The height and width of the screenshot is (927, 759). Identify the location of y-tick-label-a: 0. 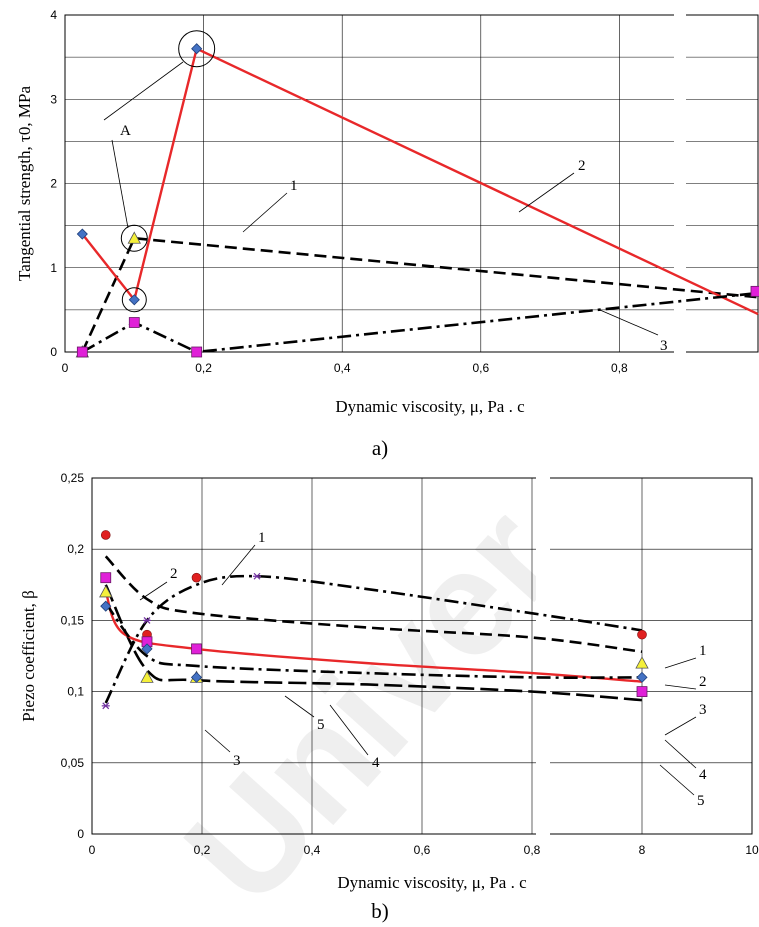
(53, 352).